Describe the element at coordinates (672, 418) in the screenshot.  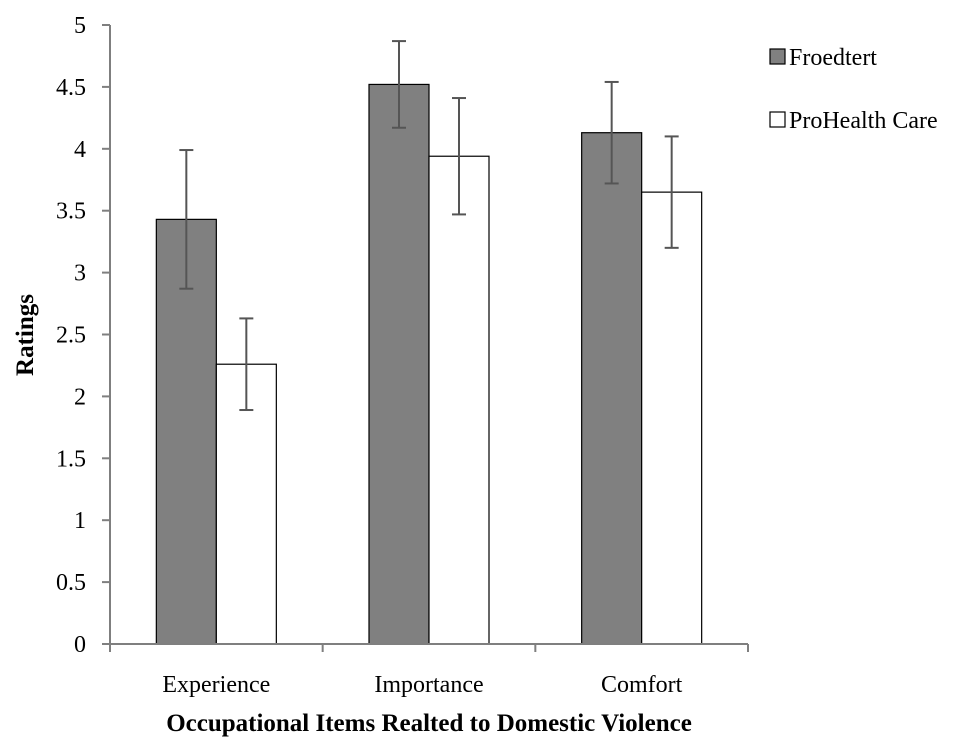
I see `bar-prohealth-care-comfort` at that location.